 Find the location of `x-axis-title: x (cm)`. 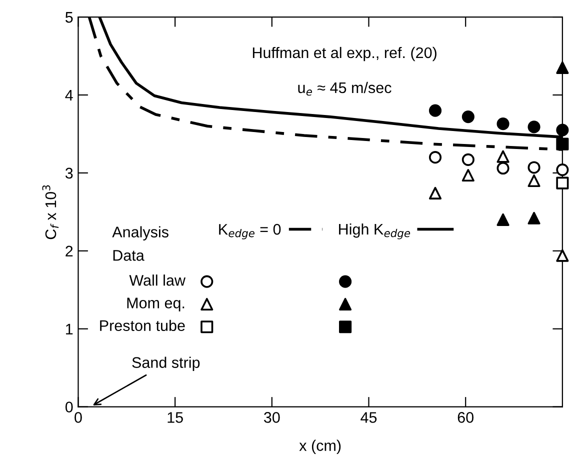

x-axis-title: x (cm) is located at coordinates (320, 447).